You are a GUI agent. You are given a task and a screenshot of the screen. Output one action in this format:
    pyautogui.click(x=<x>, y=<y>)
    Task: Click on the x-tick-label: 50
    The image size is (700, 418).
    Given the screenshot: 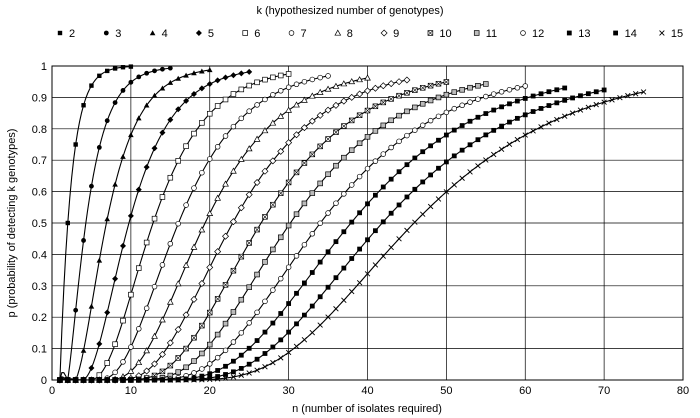 What is the action you would take?
    pyautogui.click(x=446, y=391)
    